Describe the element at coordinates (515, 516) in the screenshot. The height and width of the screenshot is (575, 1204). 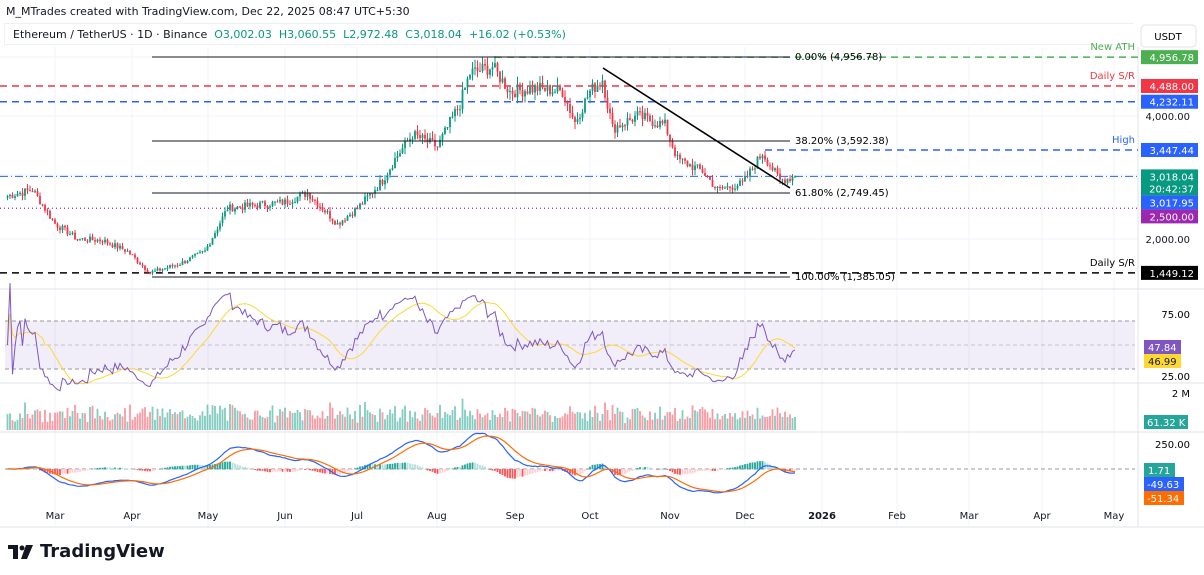
I see `time-tick: Sep` at that location.